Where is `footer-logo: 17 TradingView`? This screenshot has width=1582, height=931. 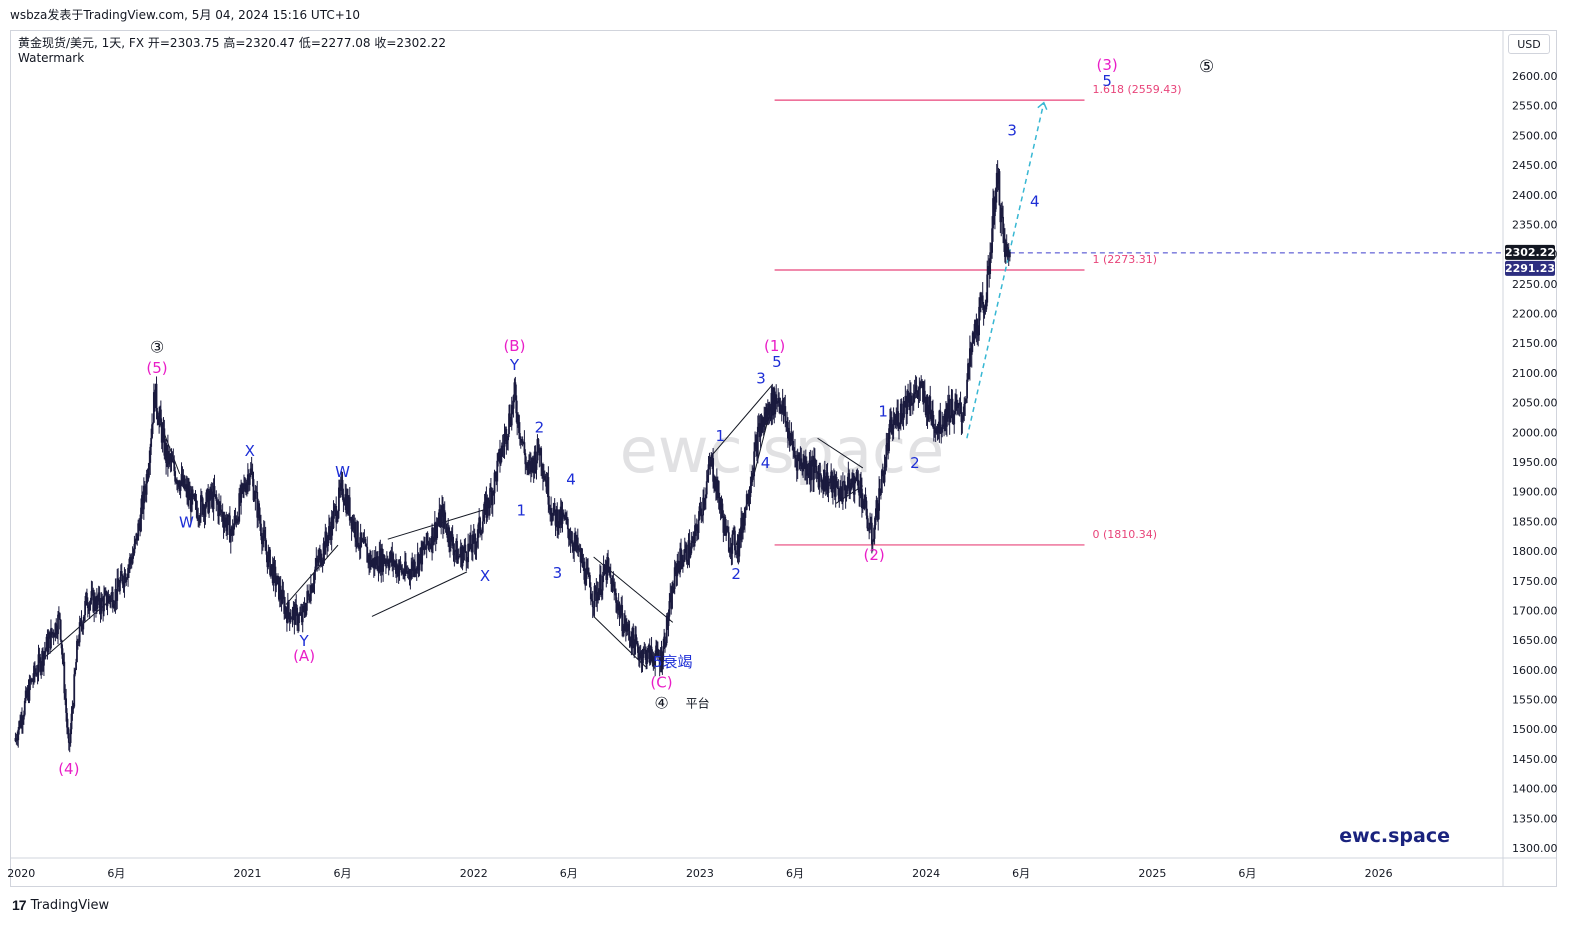
footer-logo: 17 TradingView is located at coordinates (60, 905).